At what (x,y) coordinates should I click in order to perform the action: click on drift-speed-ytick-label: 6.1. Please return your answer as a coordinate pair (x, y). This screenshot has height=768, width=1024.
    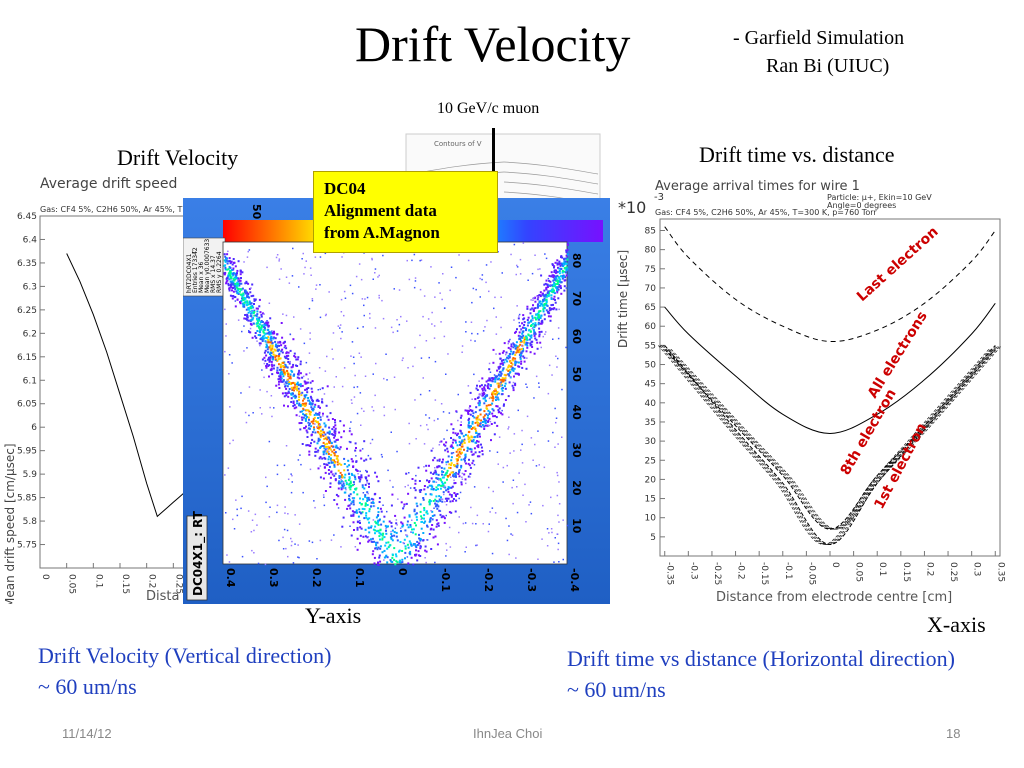
    Looking at the image, I should click on (30, 381).